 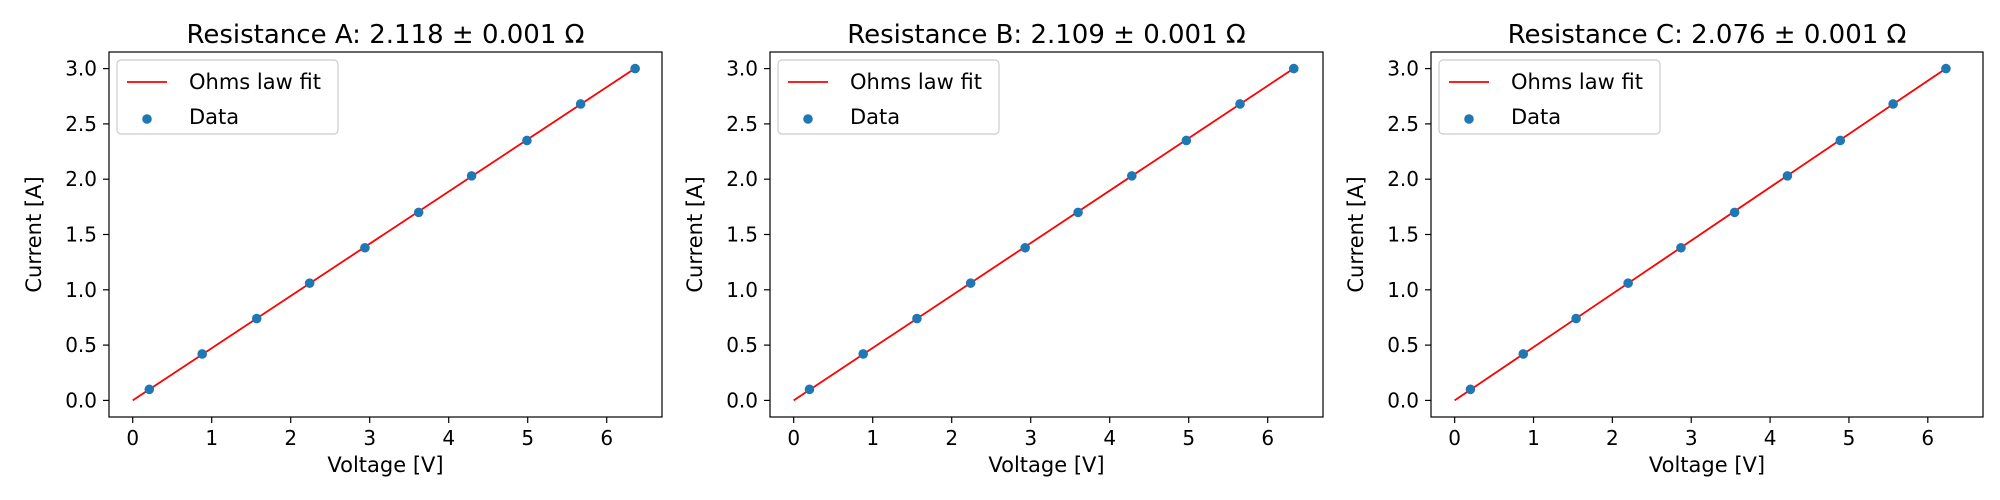 I want to click on chart-title: Resistance A: 2.118 ± 0.001 Ω, so click(x=385, y=35).